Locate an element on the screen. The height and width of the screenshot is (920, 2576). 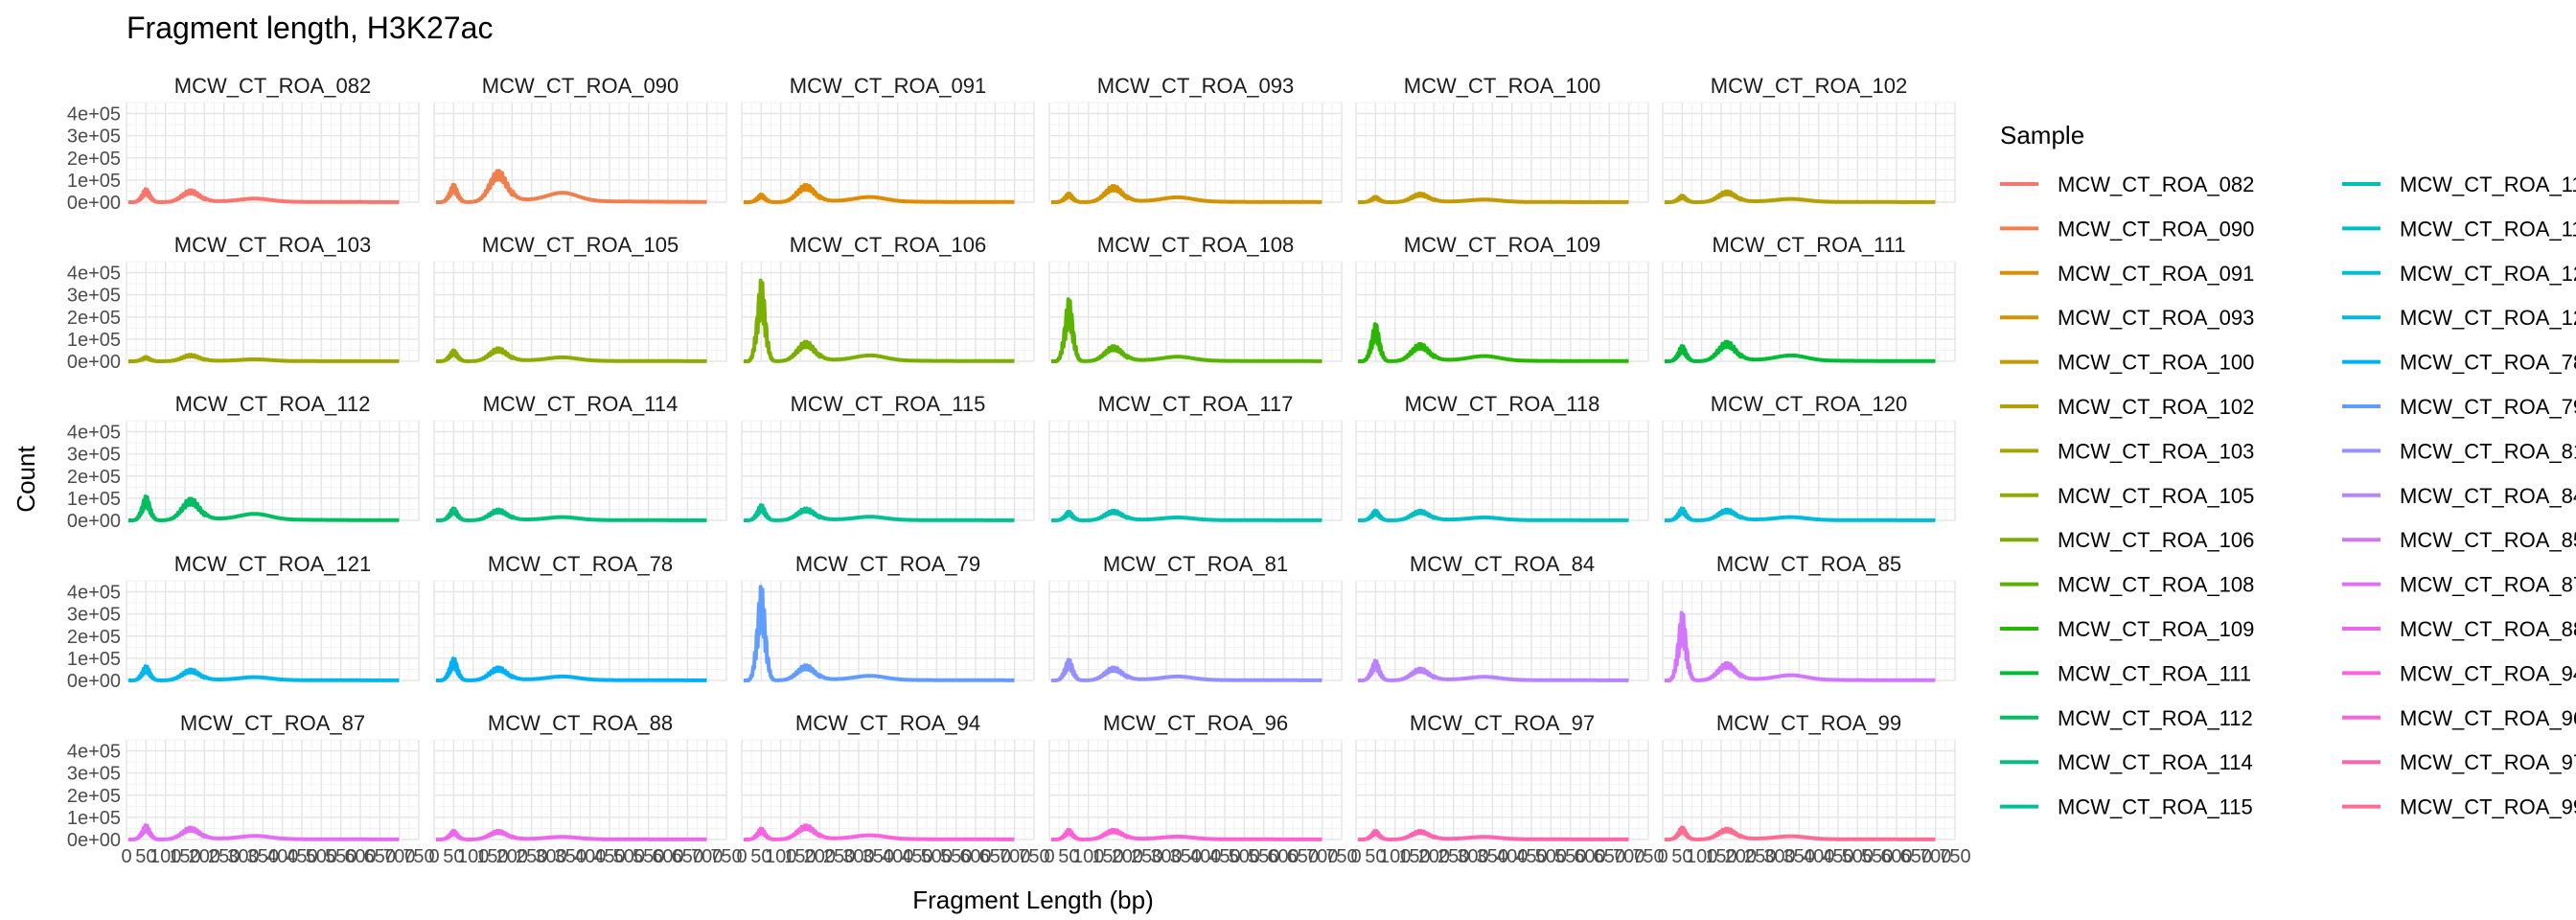
legend-item: MCW_CT_ROA_105 is located at coordinates (2127, 496).